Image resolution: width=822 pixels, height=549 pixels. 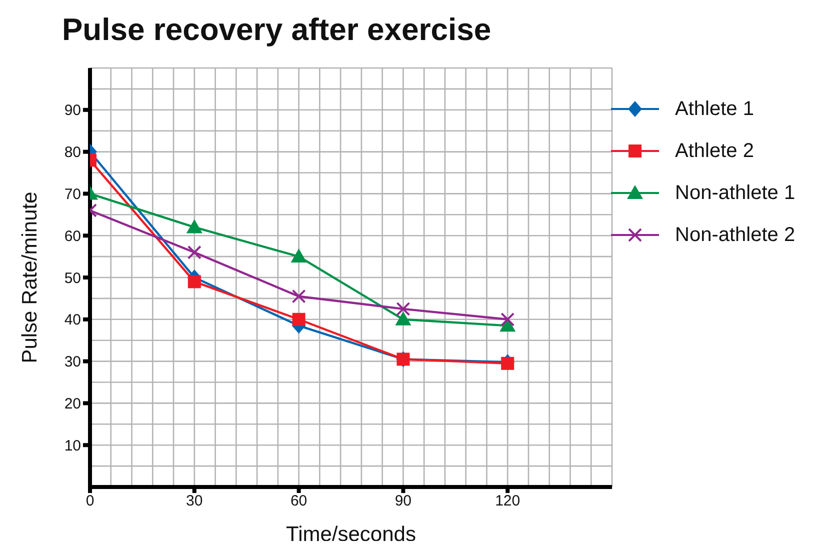 I want to click on y-tick-label: 40, so click(x=72, y=320).